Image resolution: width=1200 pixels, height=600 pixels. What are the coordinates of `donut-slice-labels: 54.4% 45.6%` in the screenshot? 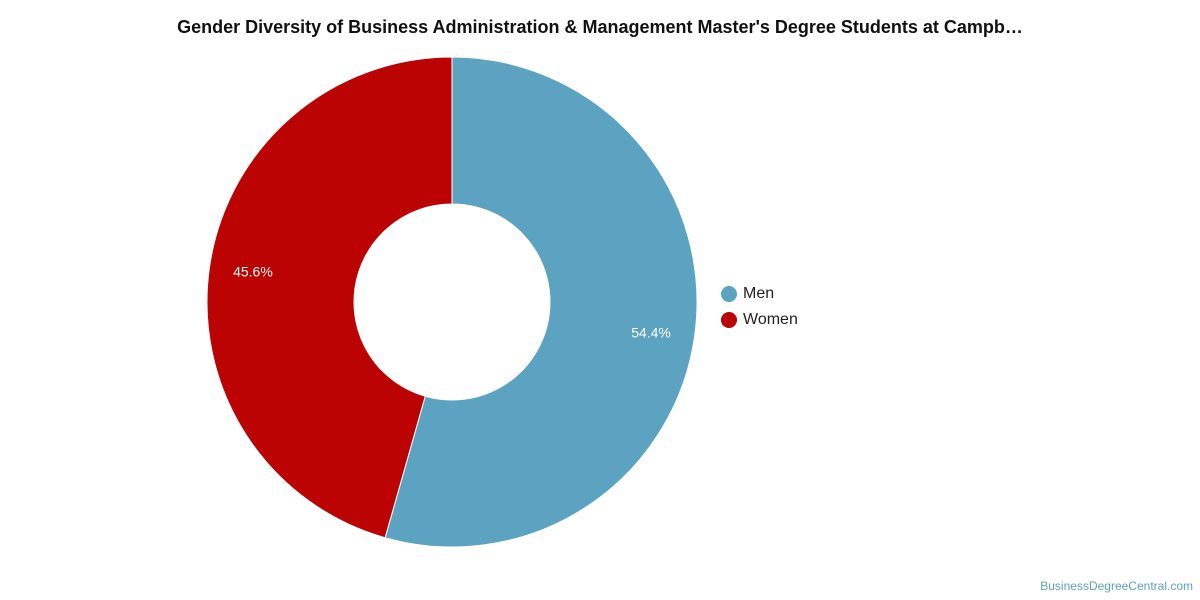 It's located at (452, 302).